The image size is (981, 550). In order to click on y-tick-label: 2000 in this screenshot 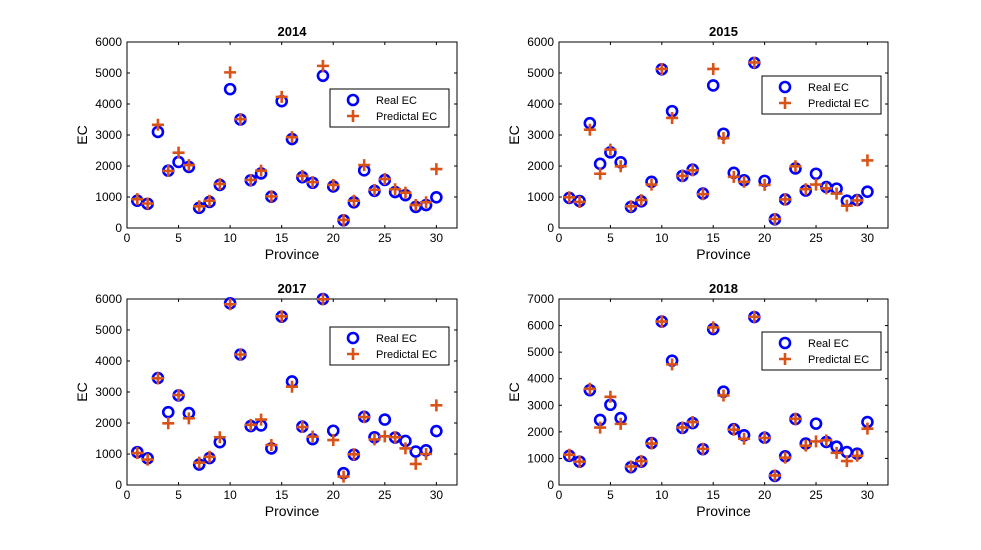, I will do `click(108, 166)`.